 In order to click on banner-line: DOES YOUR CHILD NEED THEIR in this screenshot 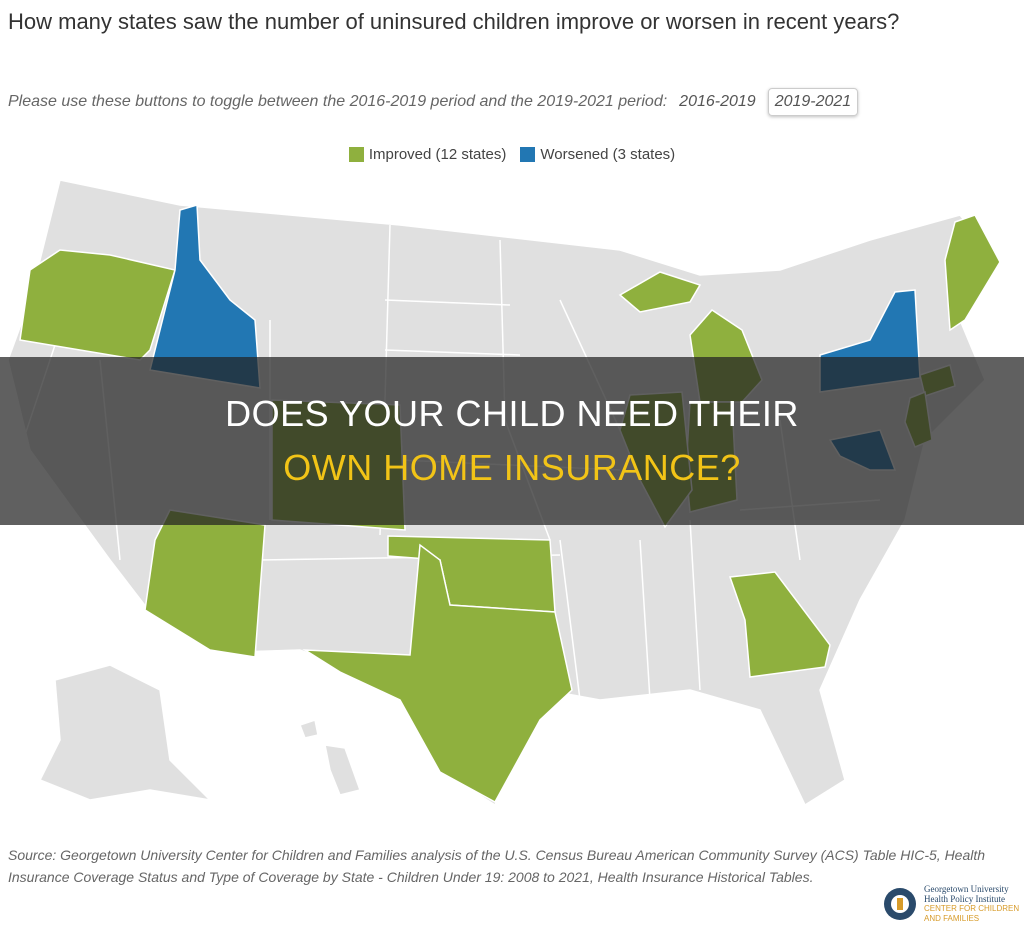, I will do `click(512, 413)`.